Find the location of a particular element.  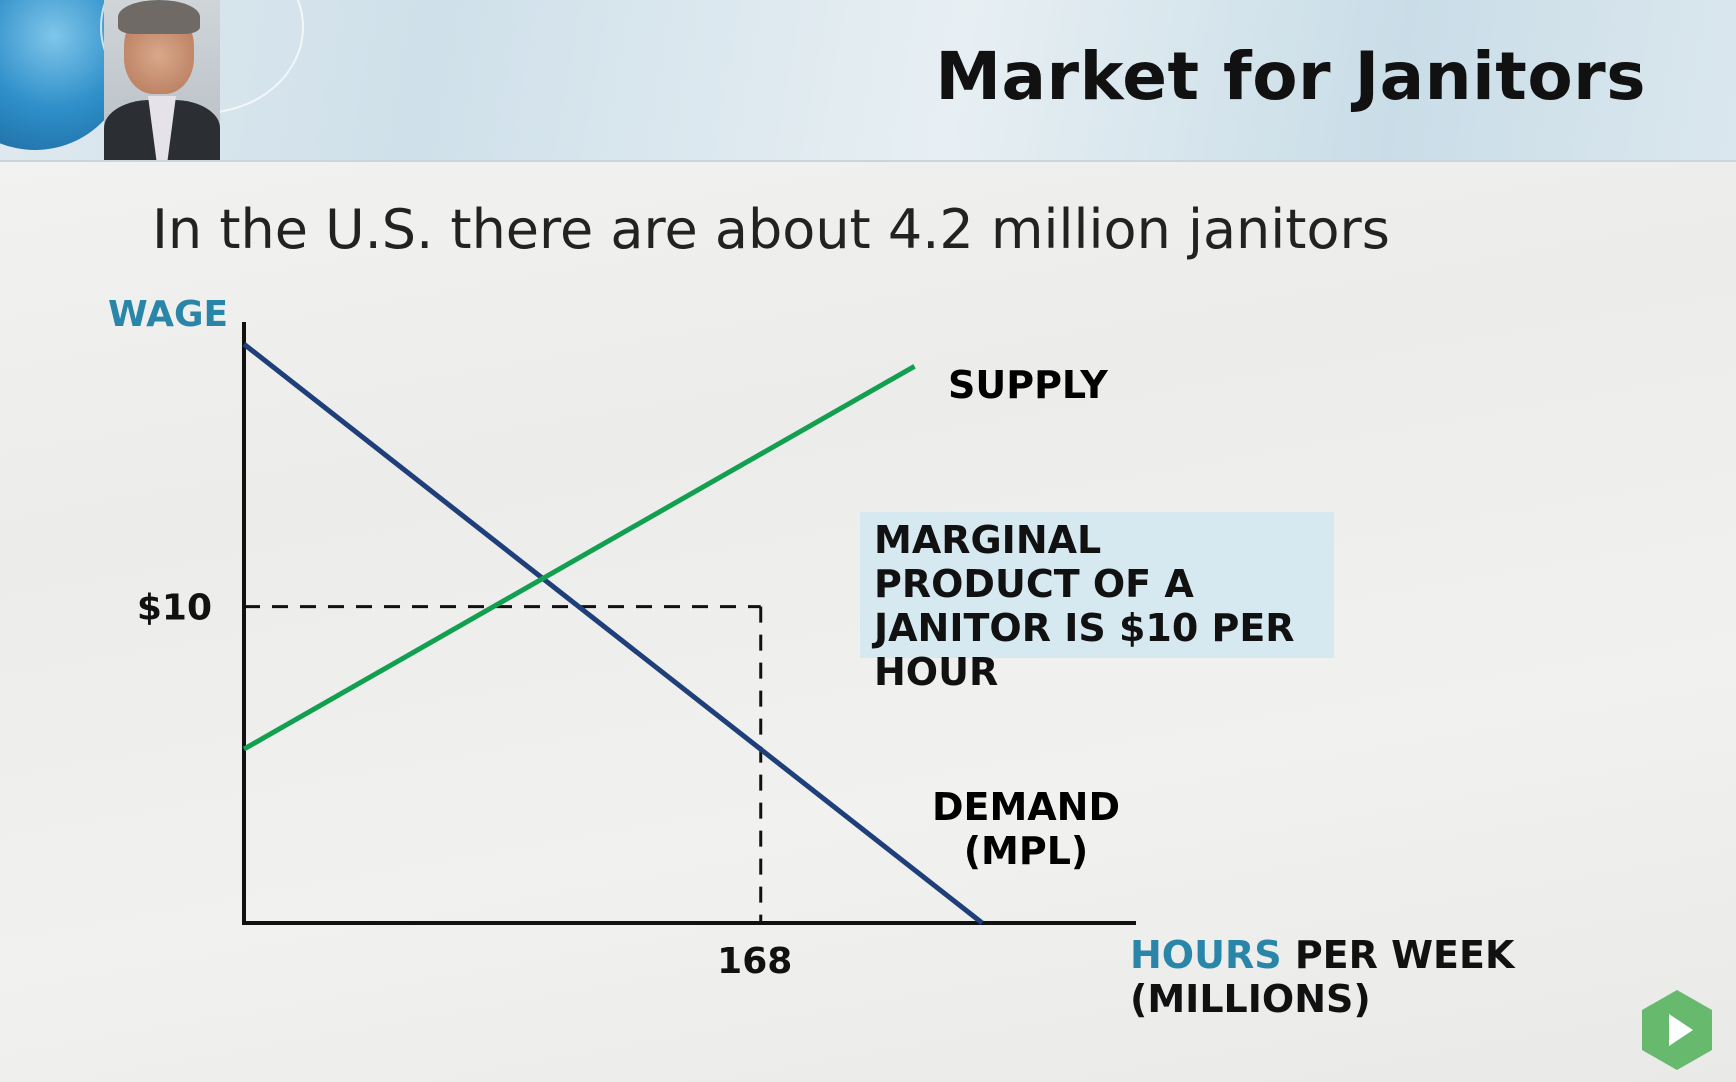

x-axis-unit-label: (MILLIONS) is located at coordinates (1250, 999).